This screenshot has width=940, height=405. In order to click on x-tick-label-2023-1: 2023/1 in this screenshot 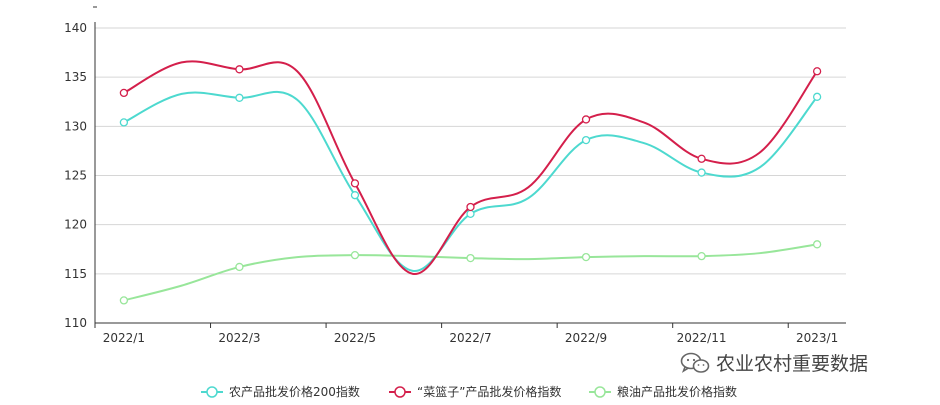, I will do `click(817, 338)`.